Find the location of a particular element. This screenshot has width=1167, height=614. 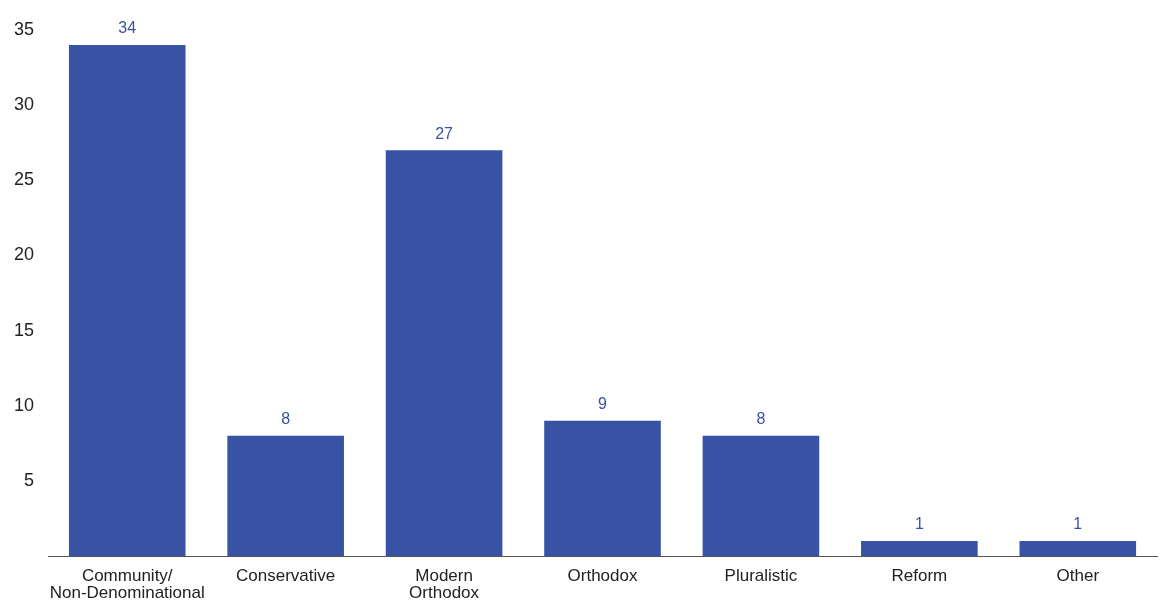

y-tick-label: 5 is located at coordinates (29, 479).